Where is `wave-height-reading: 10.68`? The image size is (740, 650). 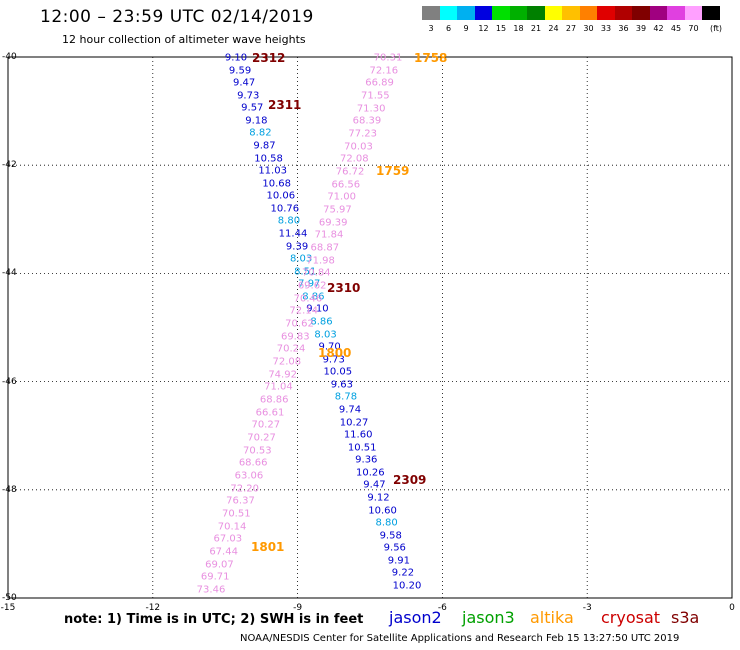
wave-height-reading: 10.68 is located at coordinates (277, 184).